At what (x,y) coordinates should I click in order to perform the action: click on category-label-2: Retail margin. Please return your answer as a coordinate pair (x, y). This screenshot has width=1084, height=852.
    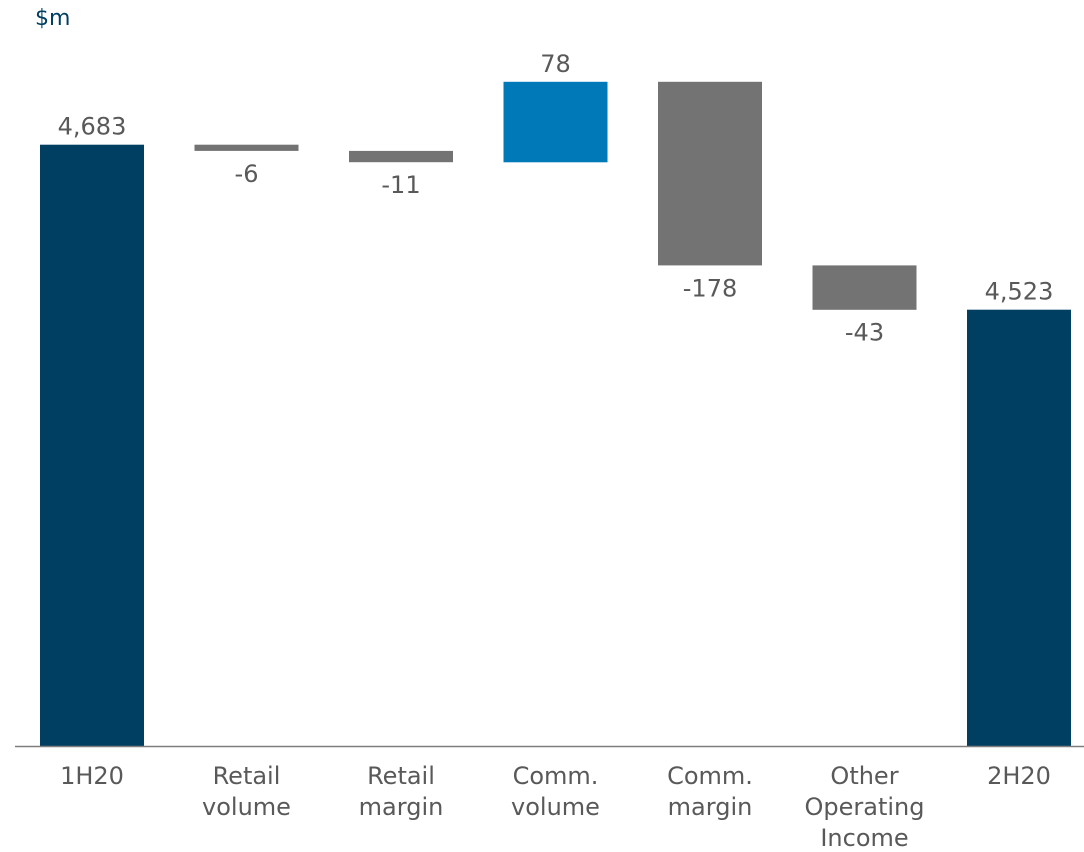
    Looking at the image, I should click on (401, 791).